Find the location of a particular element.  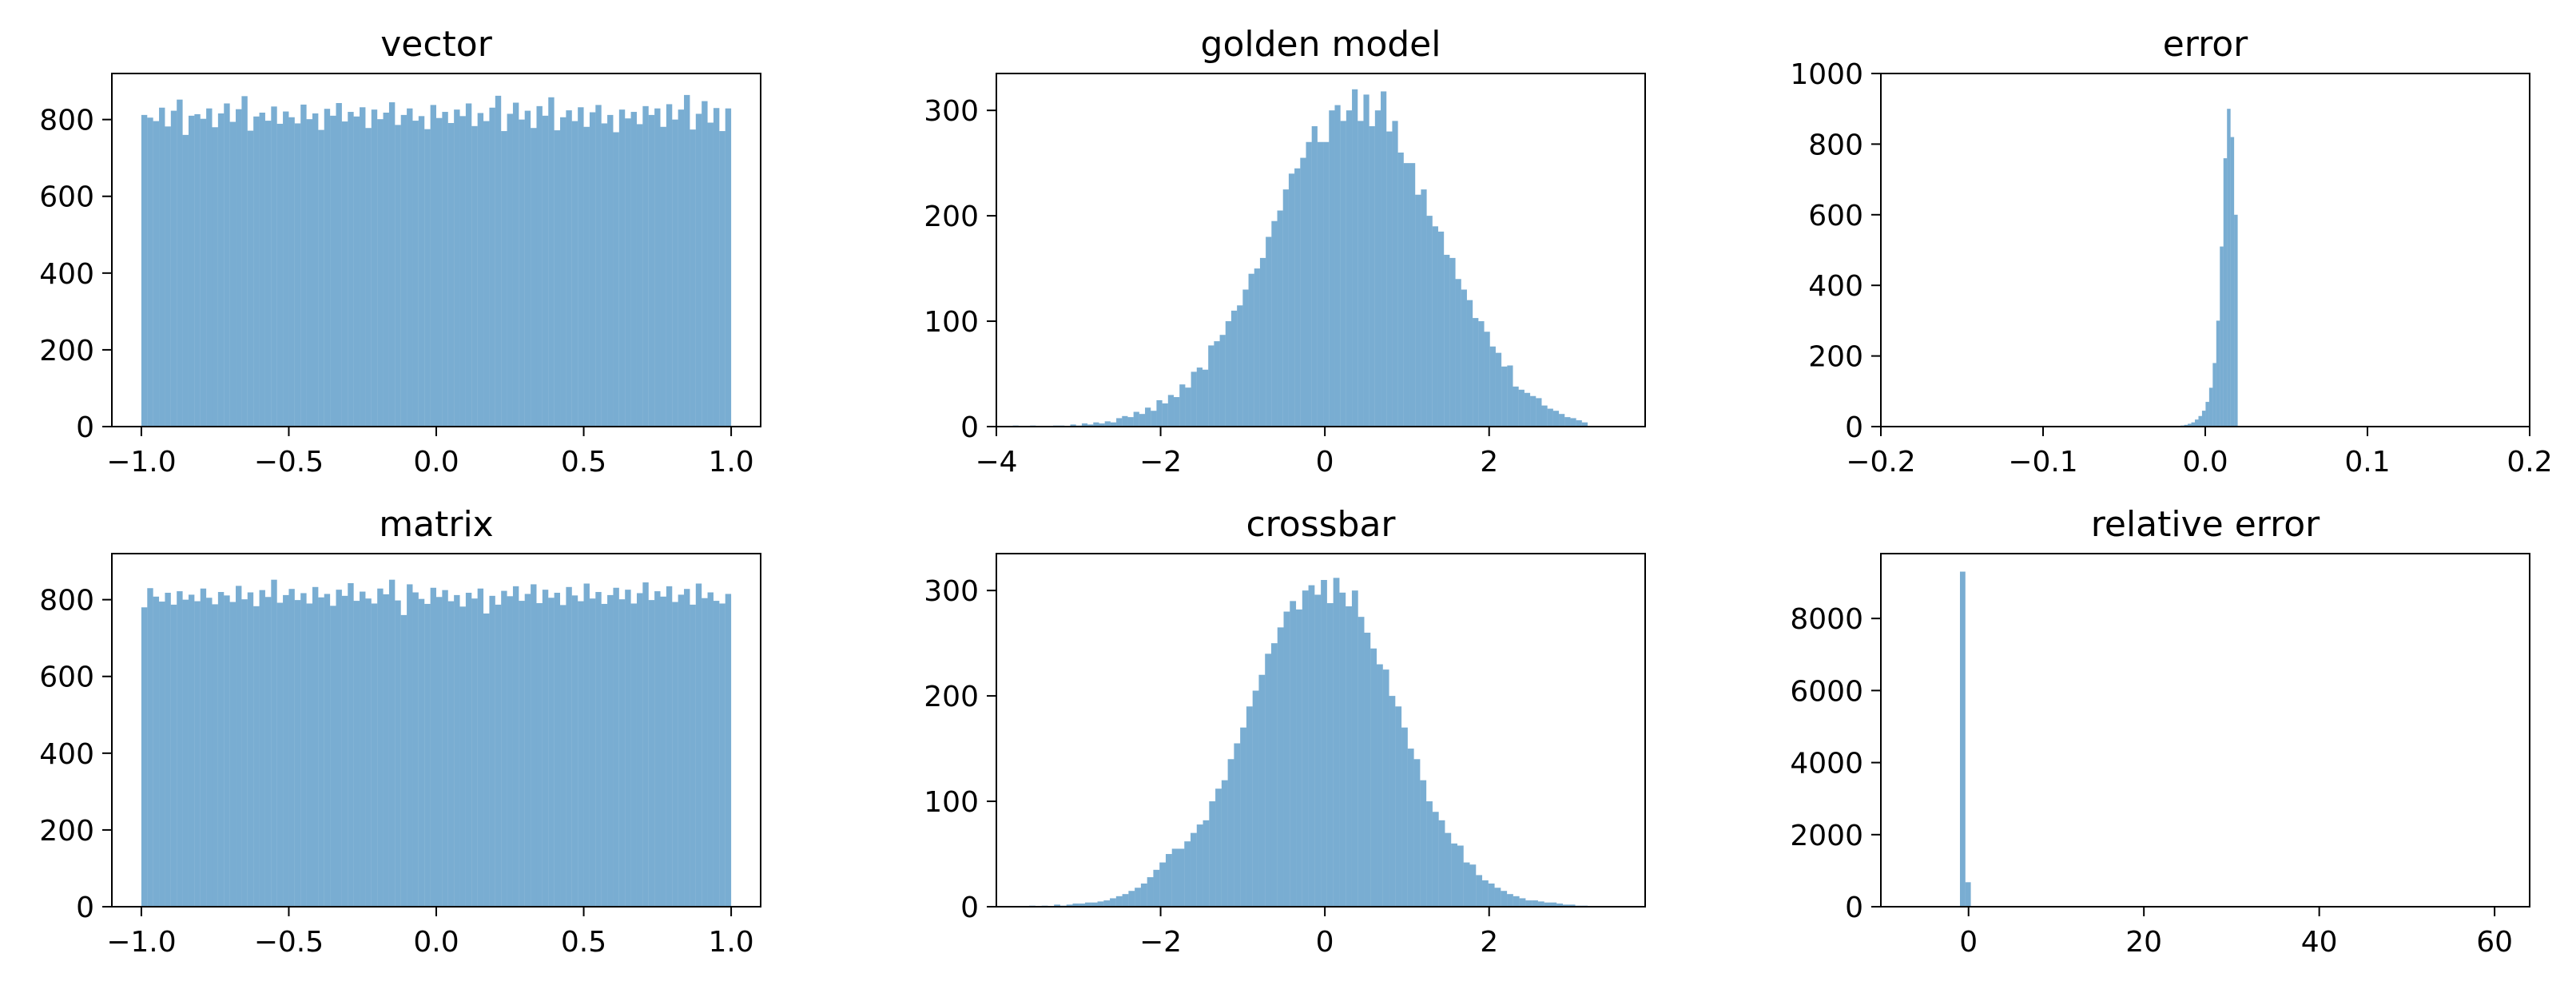

subplot-relative-error: relative error 0 20 40 60 0 2000 4000 6000 8000 is located at coordinates (2160, 731).